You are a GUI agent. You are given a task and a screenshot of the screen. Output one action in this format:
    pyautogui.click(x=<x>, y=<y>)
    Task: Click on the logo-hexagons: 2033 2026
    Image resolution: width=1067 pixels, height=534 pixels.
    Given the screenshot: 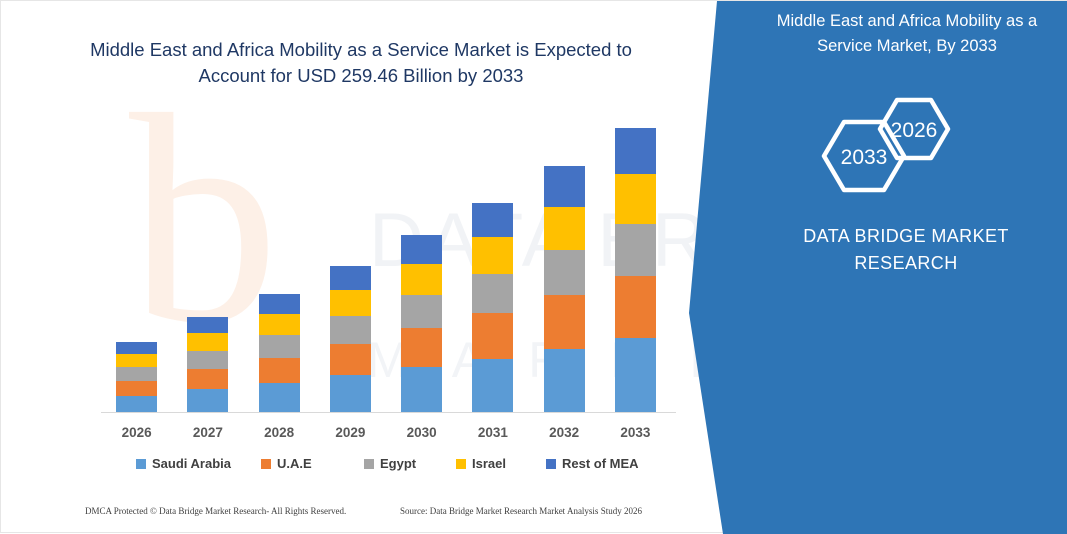 What is the action you would take?
    pyautogui.click(x=904, y=156)
    